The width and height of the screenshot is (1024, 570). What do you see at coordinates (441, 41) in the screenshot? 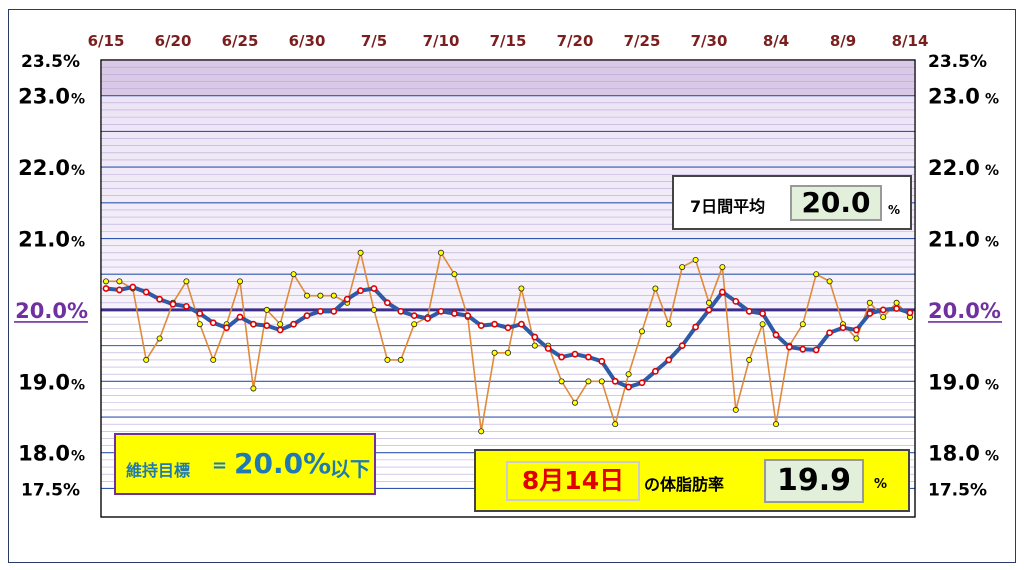
I see `x-tick-label: 7/10` at bounding box center [441, 41].